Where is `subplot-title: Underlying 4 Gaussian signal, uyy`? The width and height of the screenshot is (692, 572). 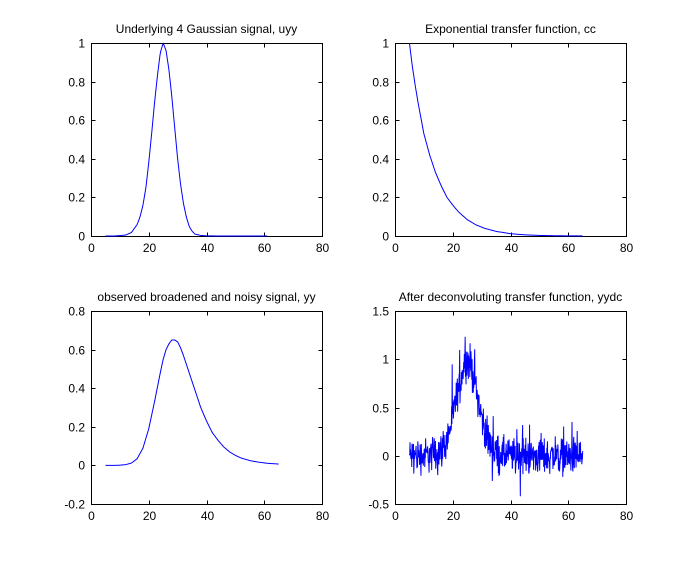 subplot-title: Underlying 4 Gaussian signal, uyy is located at coordinates (206, 29).